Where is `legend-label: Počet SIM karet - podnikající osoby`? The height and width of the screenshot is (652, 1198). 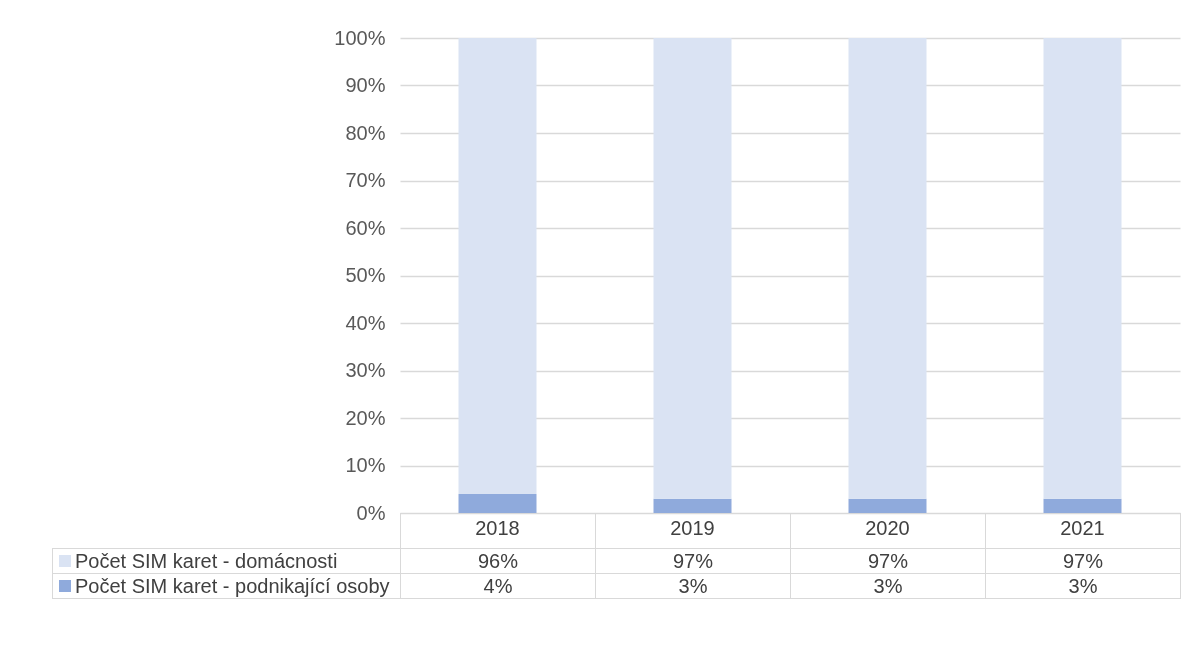 legend-label: Počet SIM karet - podnikající osoby is located at coordinates (226, 586).